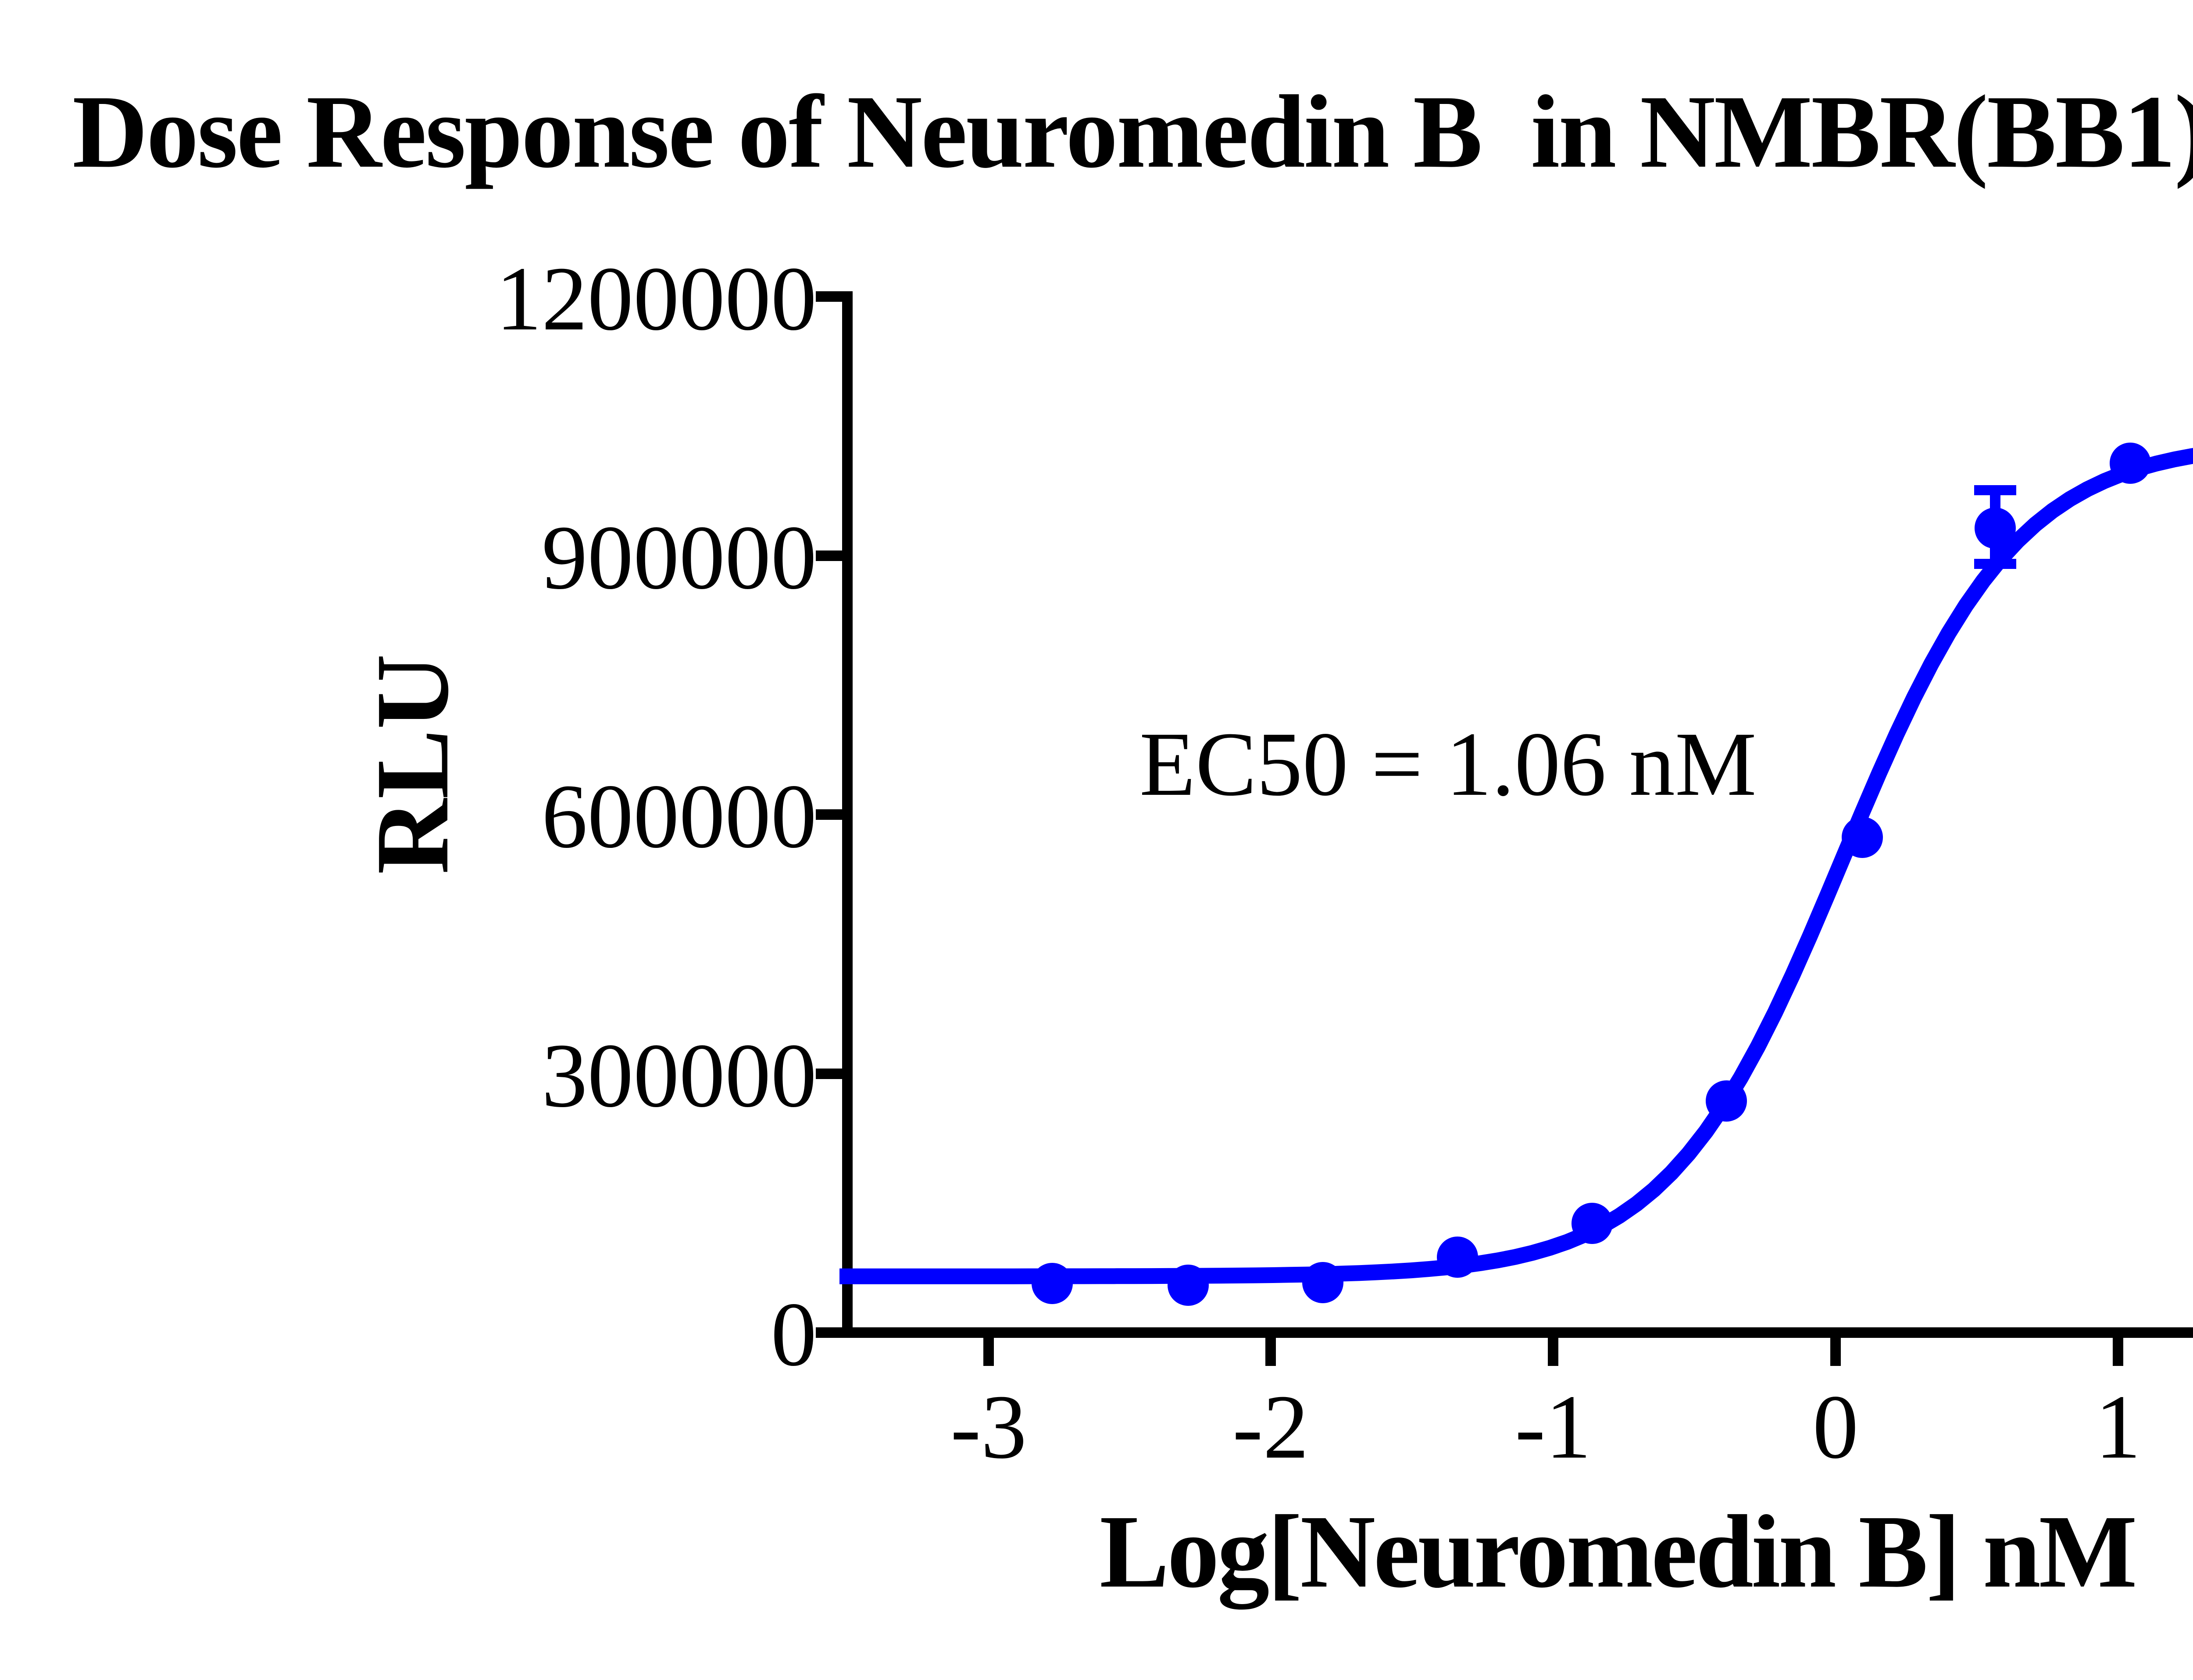 Image resolution: width=2193 pixels, height=1680 pixels. What do you see at coordinates (679, 1075) in the screenshot?
I see `svg-text: 300000` at bounding box center [679, 1075].